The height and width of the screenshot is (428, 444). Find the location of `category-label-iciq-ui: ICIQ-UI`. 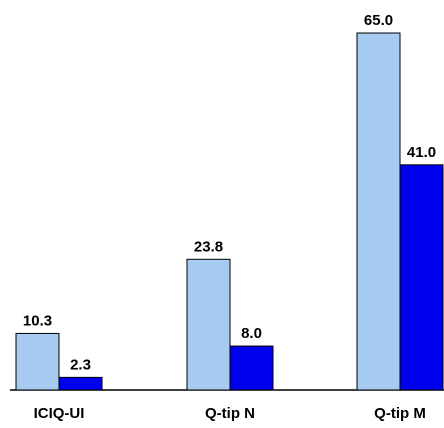

category-label-iciq-ui: ICIQ-UI is located at coordinates (59, 413).